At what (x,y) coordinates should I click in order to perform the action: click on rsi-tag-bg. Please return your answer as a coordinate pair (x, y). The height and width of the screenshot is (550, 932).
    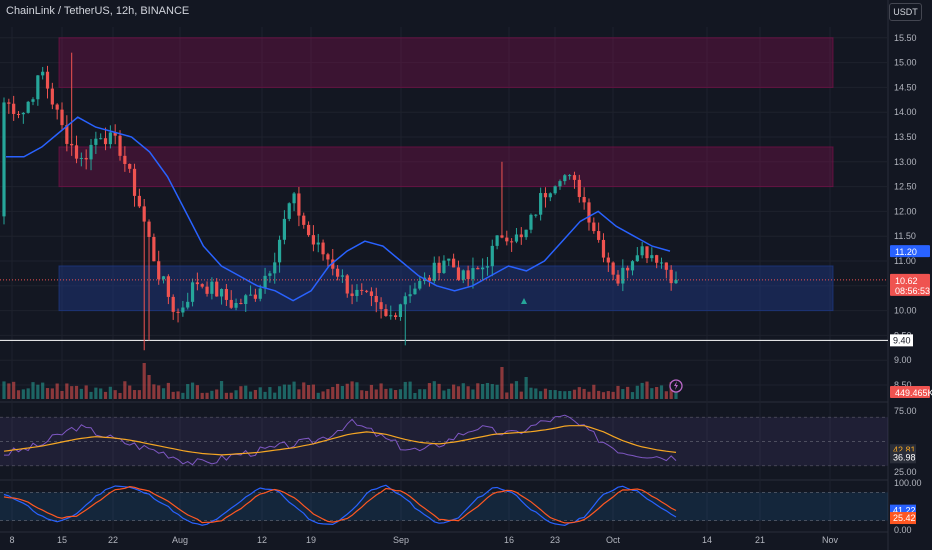
    Looking at the image, I should click on (903, 457).